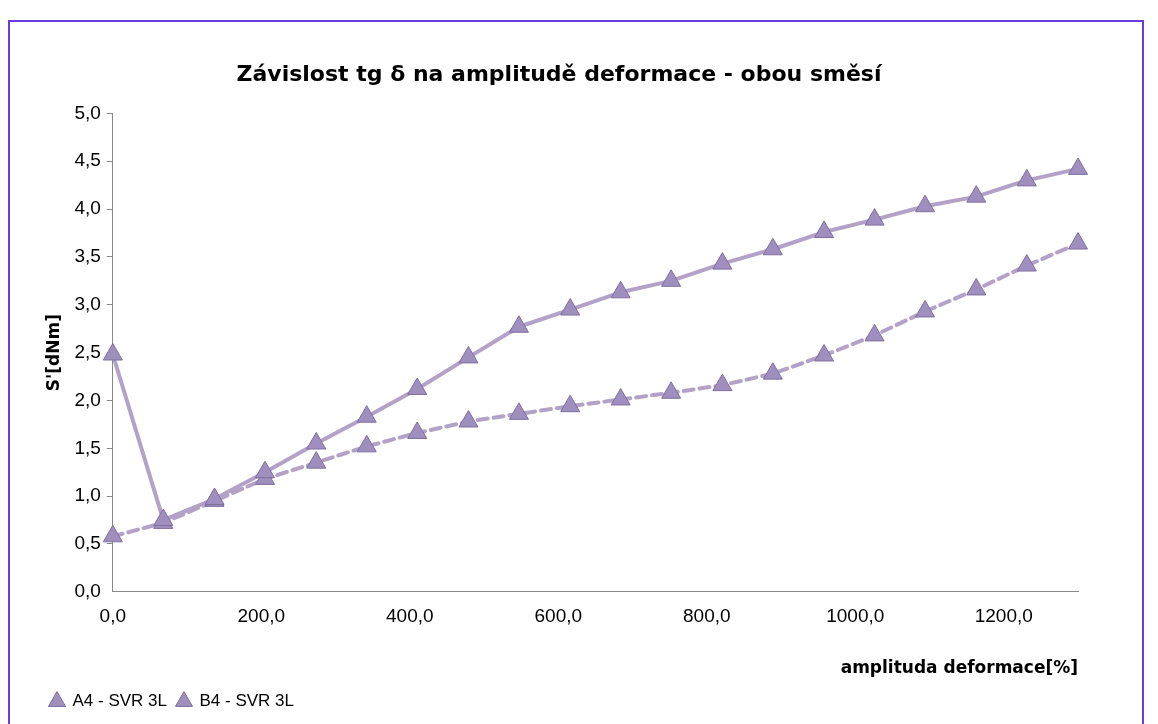  I want to click on y-tick-label: 1,0, so click(87, 495).